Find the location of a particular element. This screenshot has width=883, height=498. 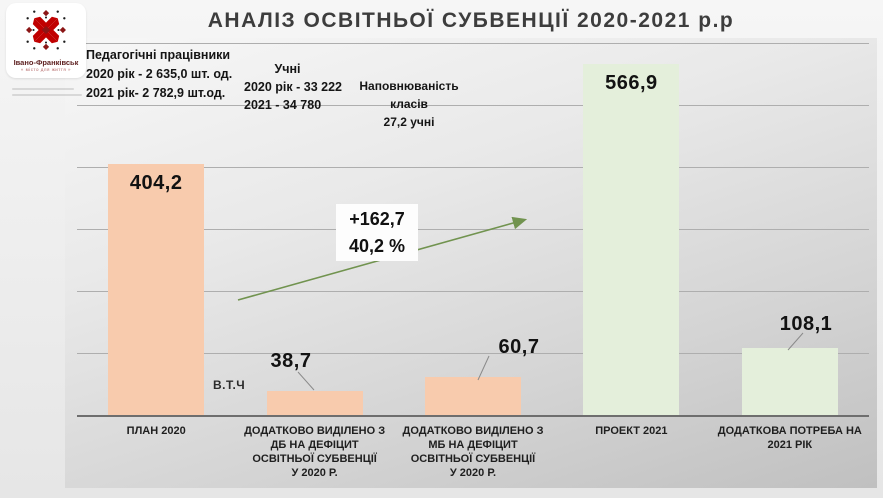

capacity-line: 27,2 учні is located at coordinates (409, 122).